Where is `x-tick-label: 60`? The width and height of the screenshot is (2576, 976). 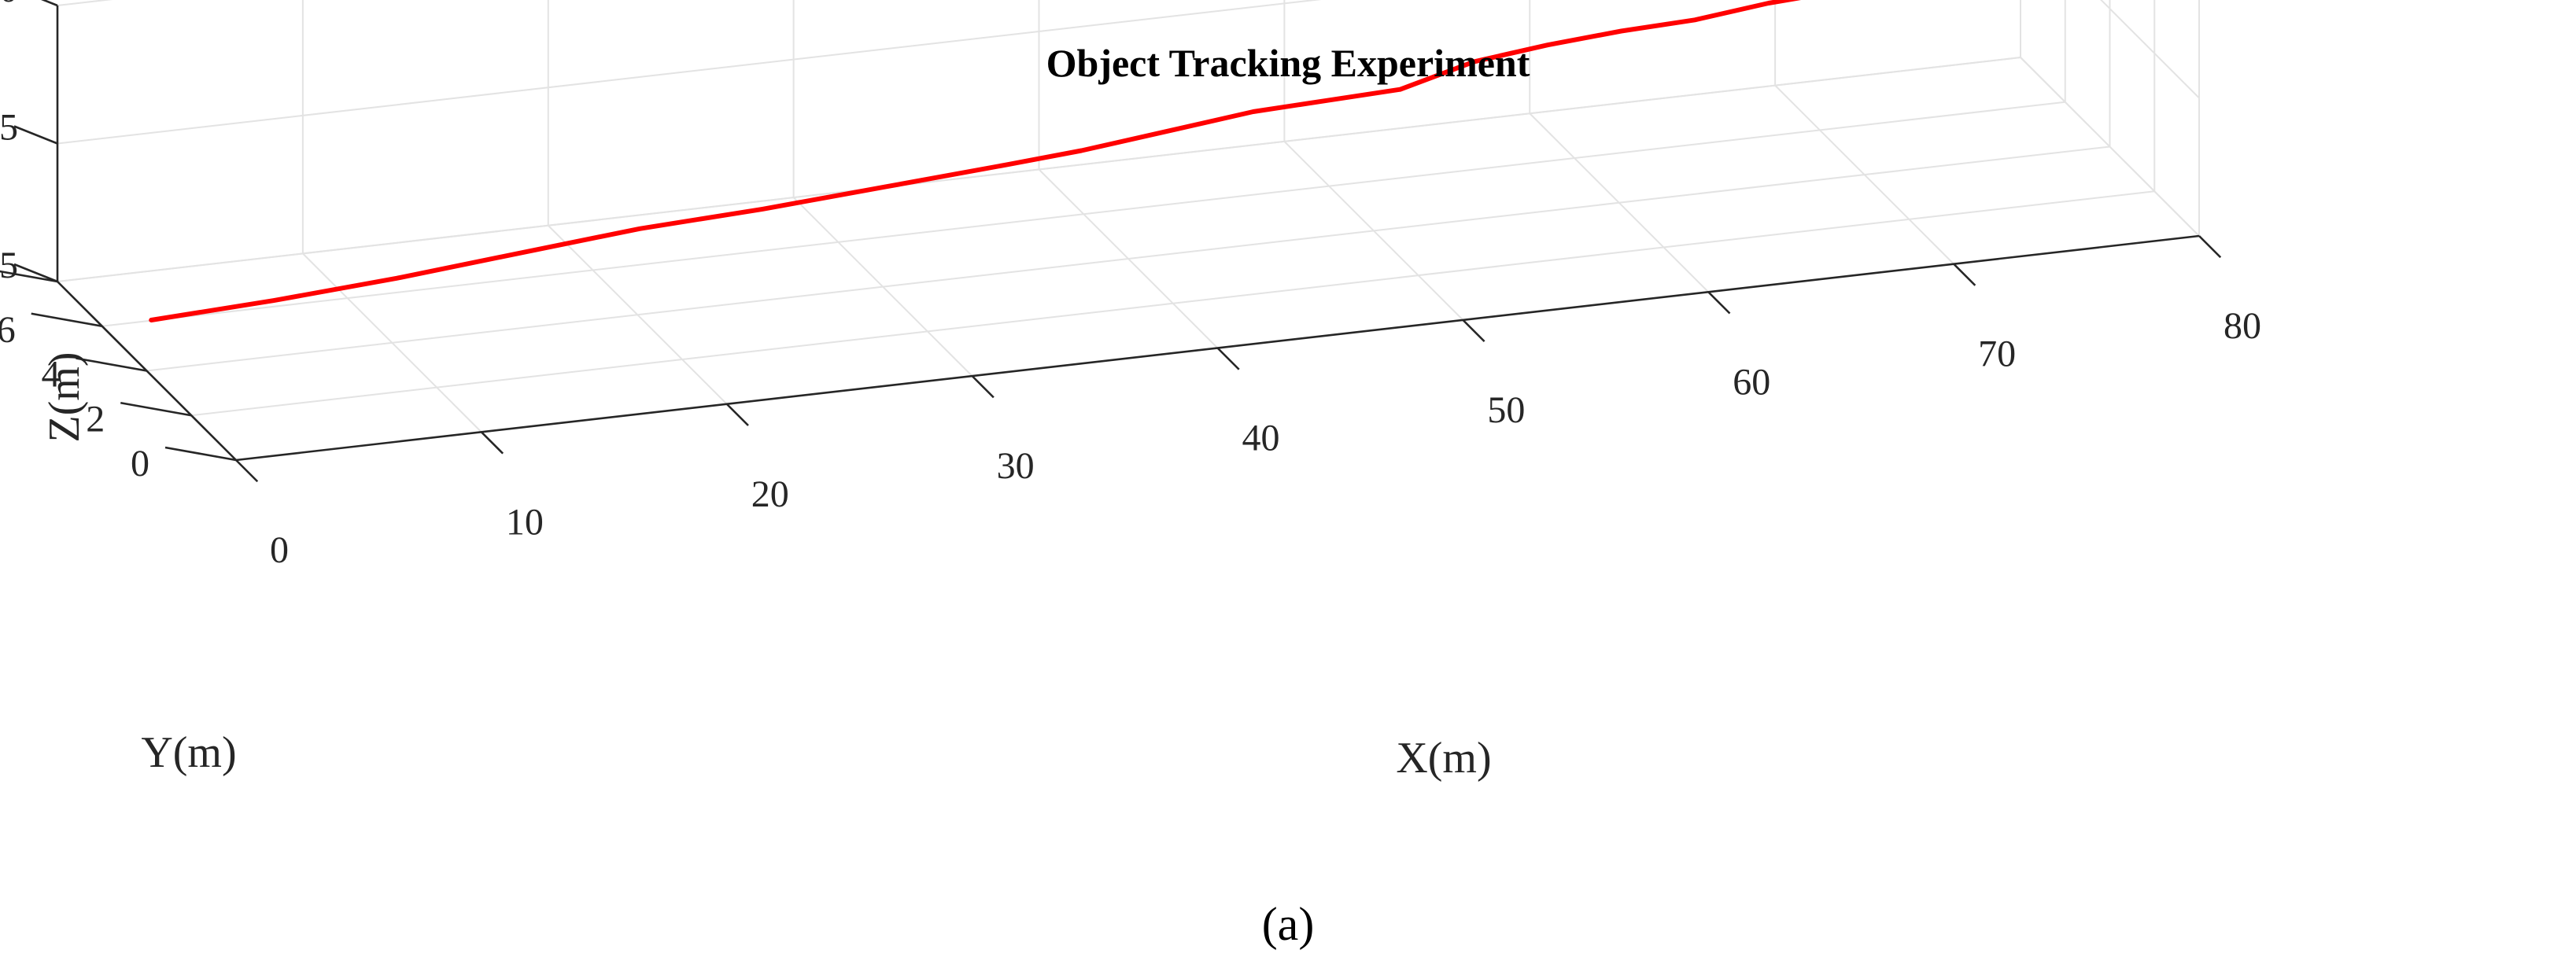
x-tick-label: 60 is located at coordinates (1752, 382).